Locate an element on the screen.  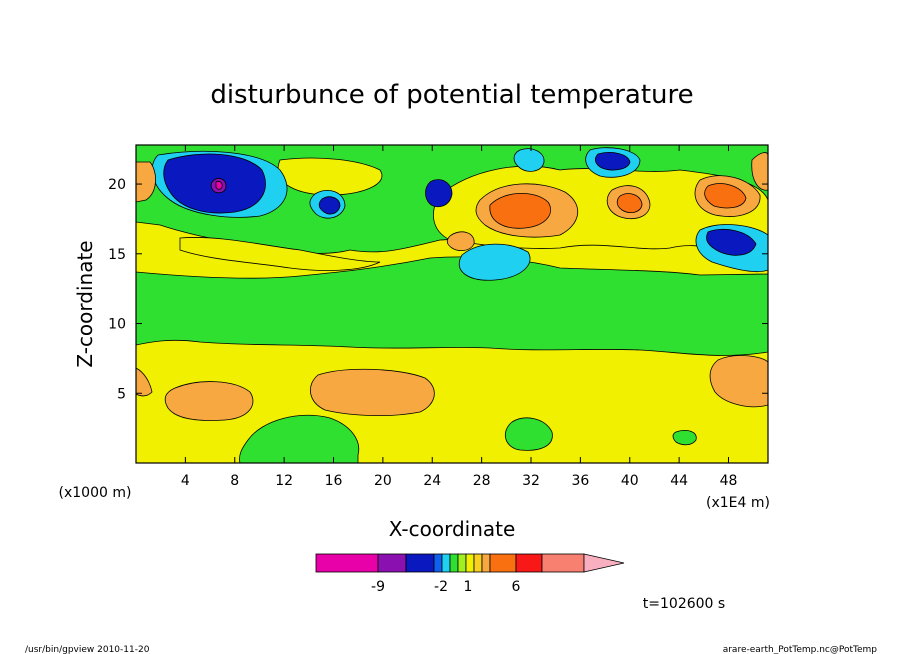
cyan-small is located at coordinates (529, 160).